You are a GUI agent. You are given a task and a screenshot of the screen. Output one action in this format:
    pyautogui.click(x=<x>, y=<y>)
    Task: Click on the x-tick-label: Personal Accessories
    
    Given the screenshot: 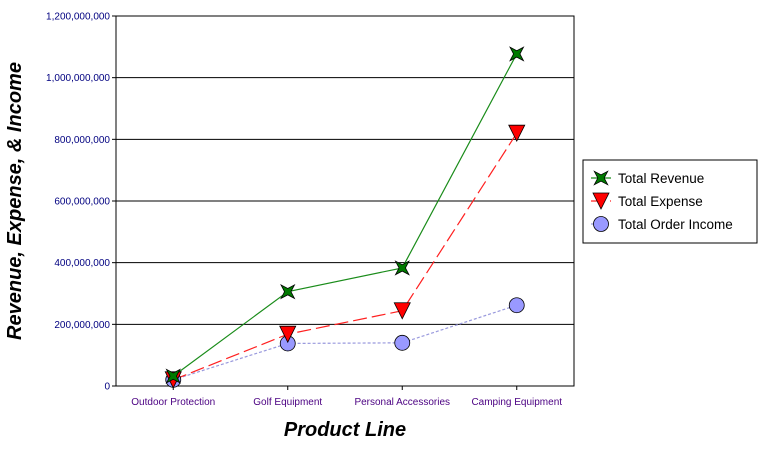 What is the action you would take?
    pyautogui.click(x=402, y=402)
    